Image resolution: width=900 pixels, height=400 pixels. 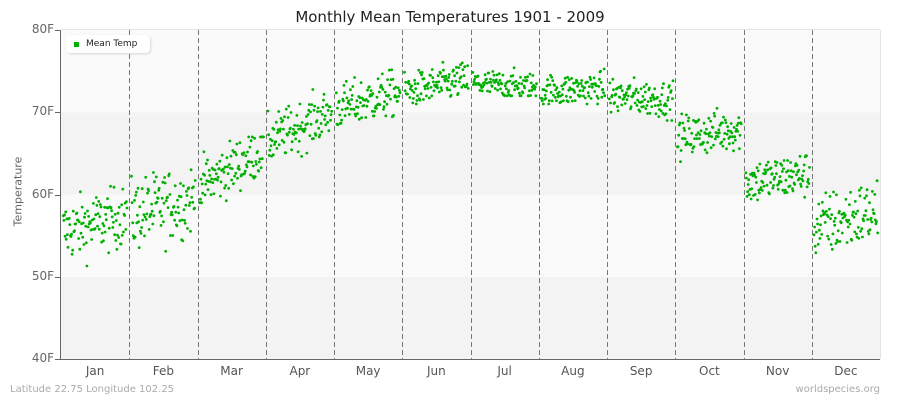 I want to click on x-tick-label-apr: Apr, so click(x=300, y=371).